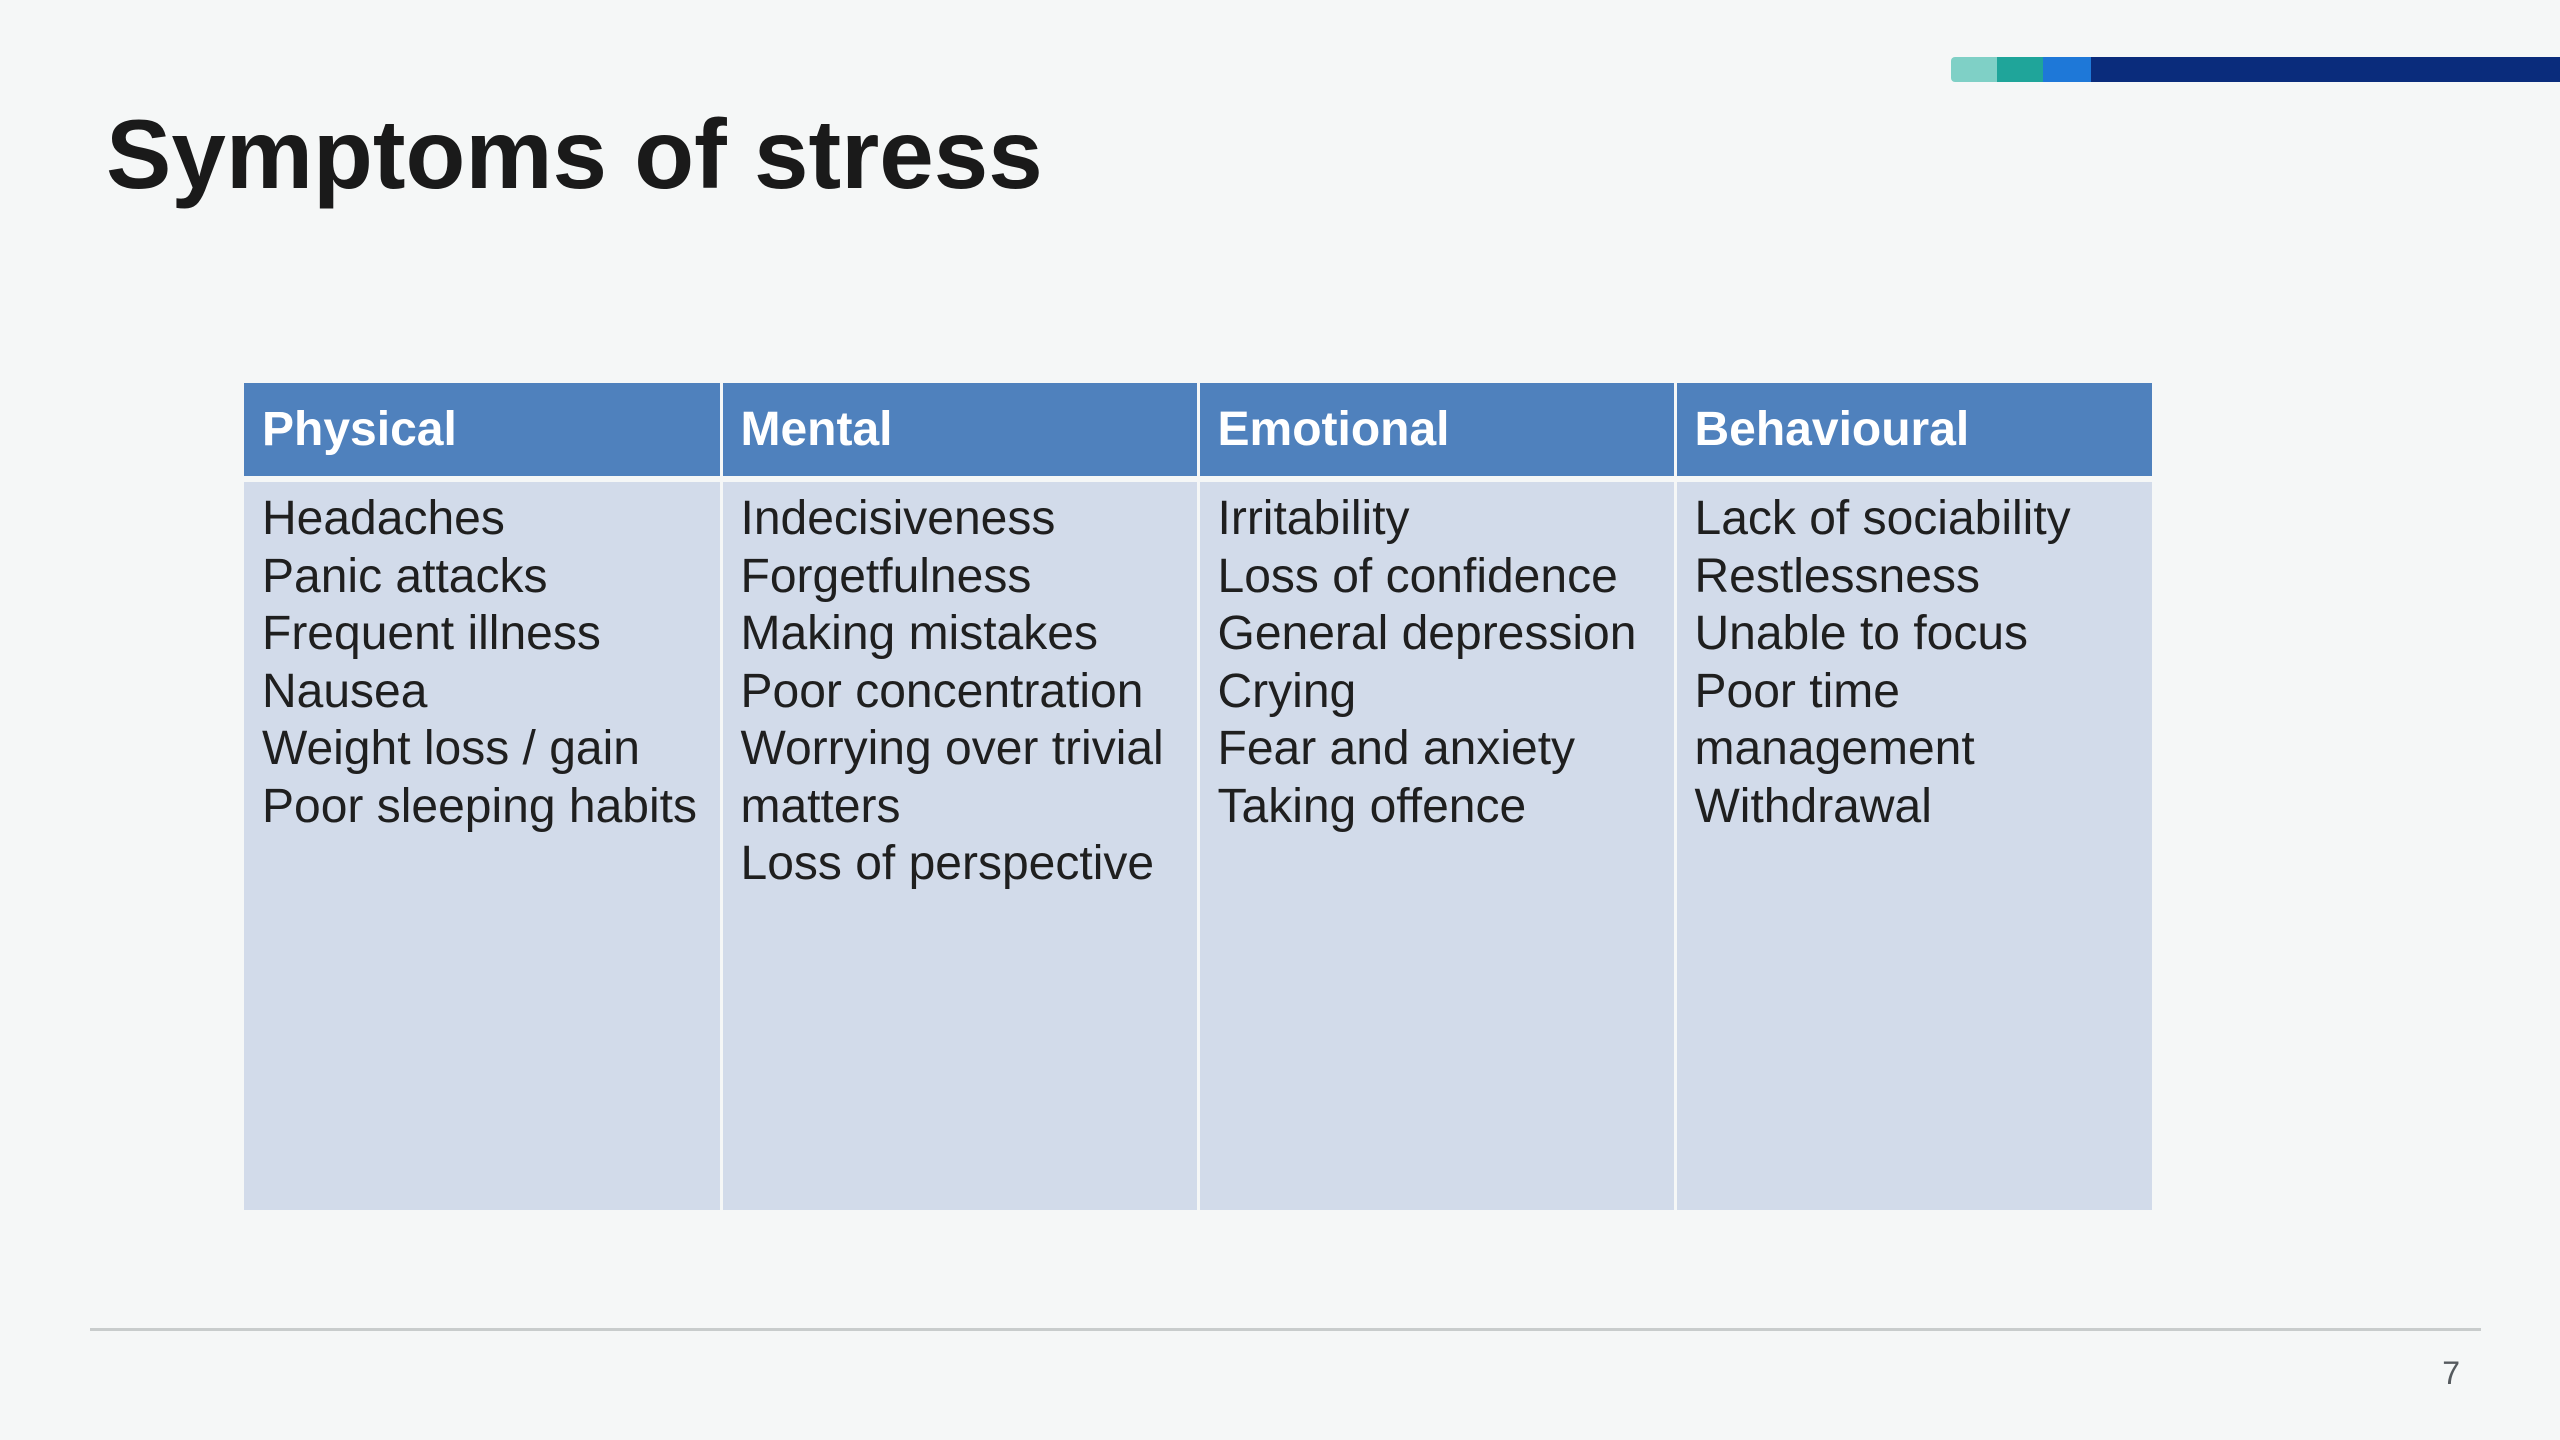 Image resolution: width=2560 pixels, height=1440 pixels. What do you see at coordinates (886, 576) in the screenshot?
I see `mental-item: Forgetfulness` at bounding box center [886, 576].